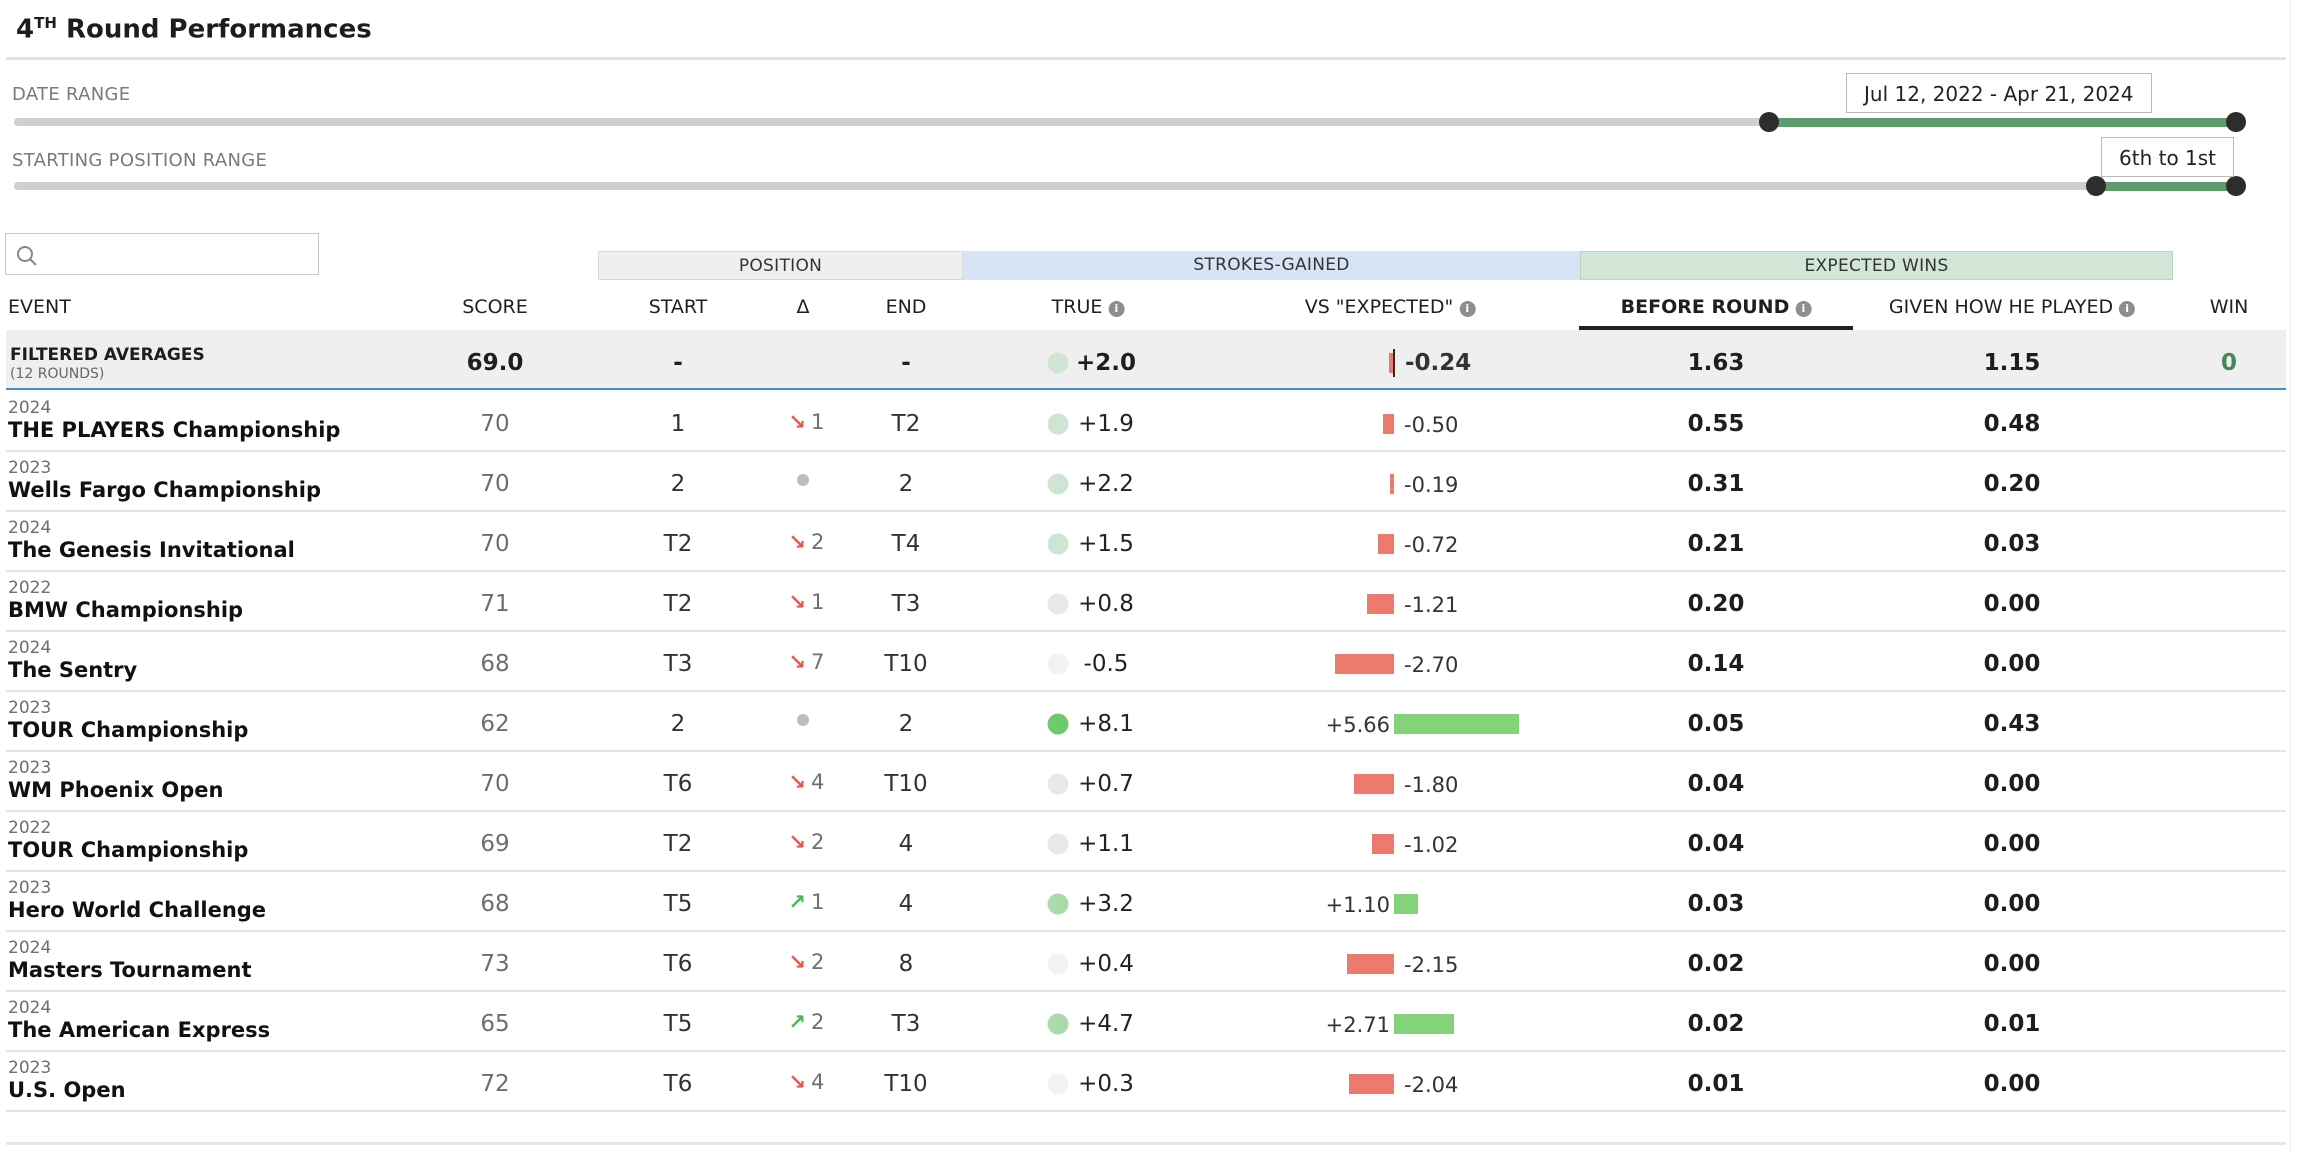 This screenshot has width=2312, height=1152. What do you see at coordinates (107, 355) in the screenshot?
I see `filtered-averages-label: FILTERED AVERAGES` at bounding box center [107, 355].